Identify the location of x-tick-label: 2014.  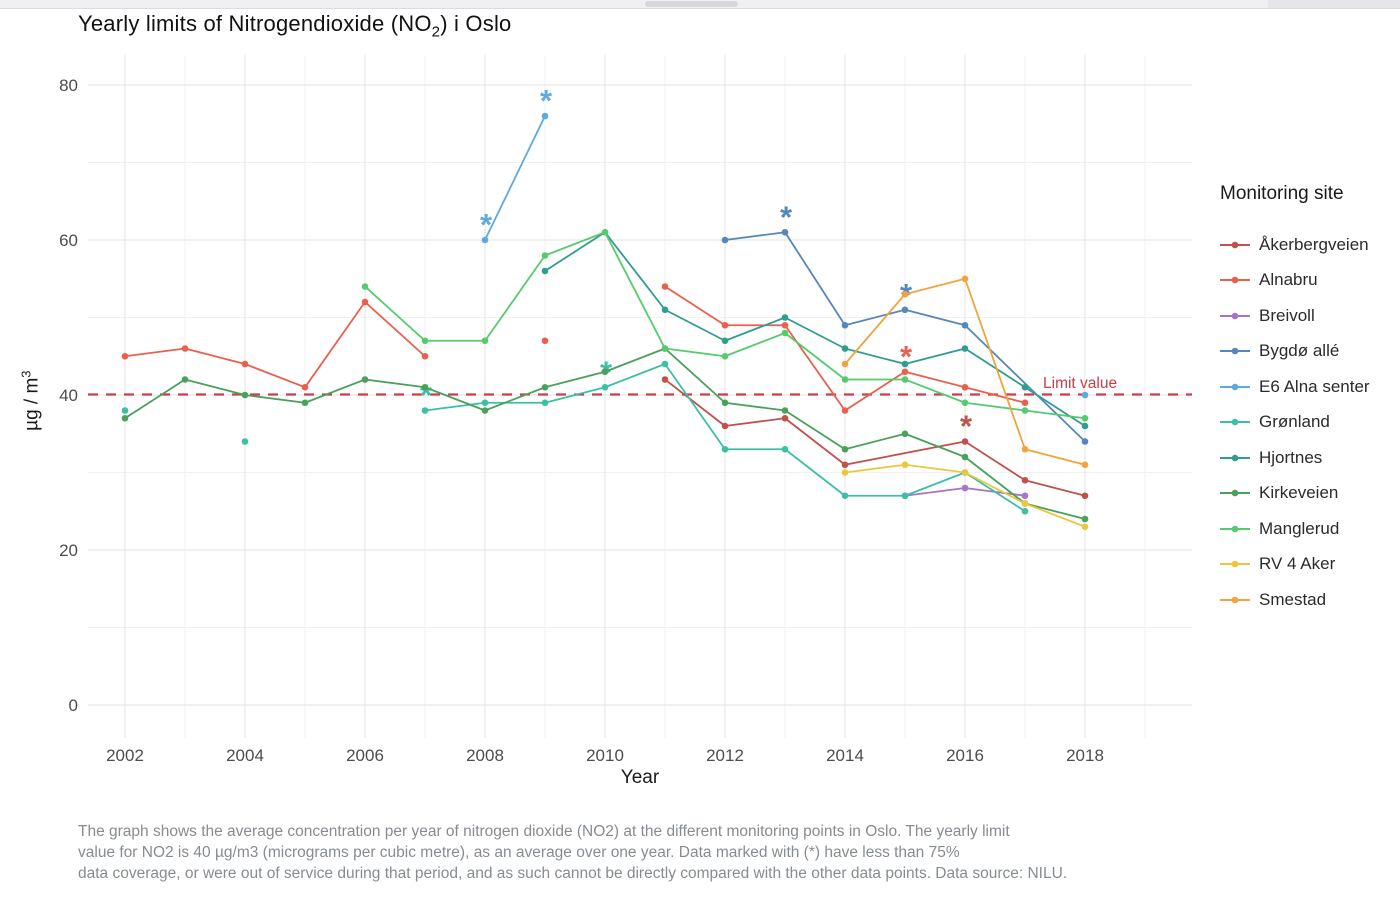
(845, 755).